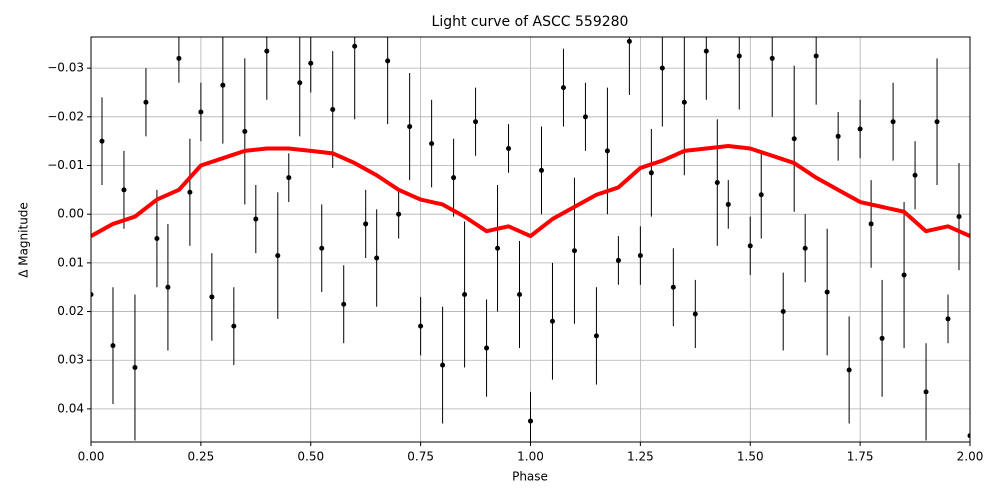 The image size is (1000, 500). Describe the element at coordinates (750, 457) in the screenshot. I see `x-tick-label: 1.50` at that location.